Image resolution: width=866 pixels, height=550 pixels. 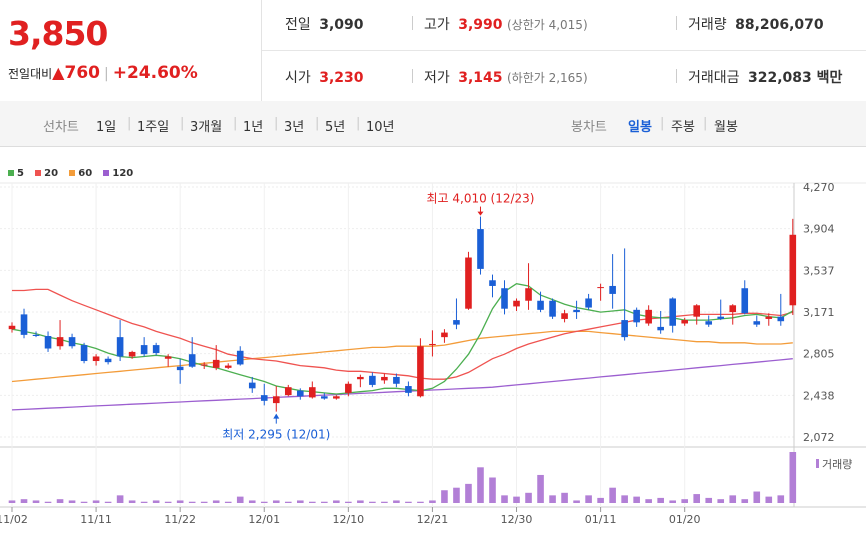 I want to click on ma60-line, so click(x=402, y=356).